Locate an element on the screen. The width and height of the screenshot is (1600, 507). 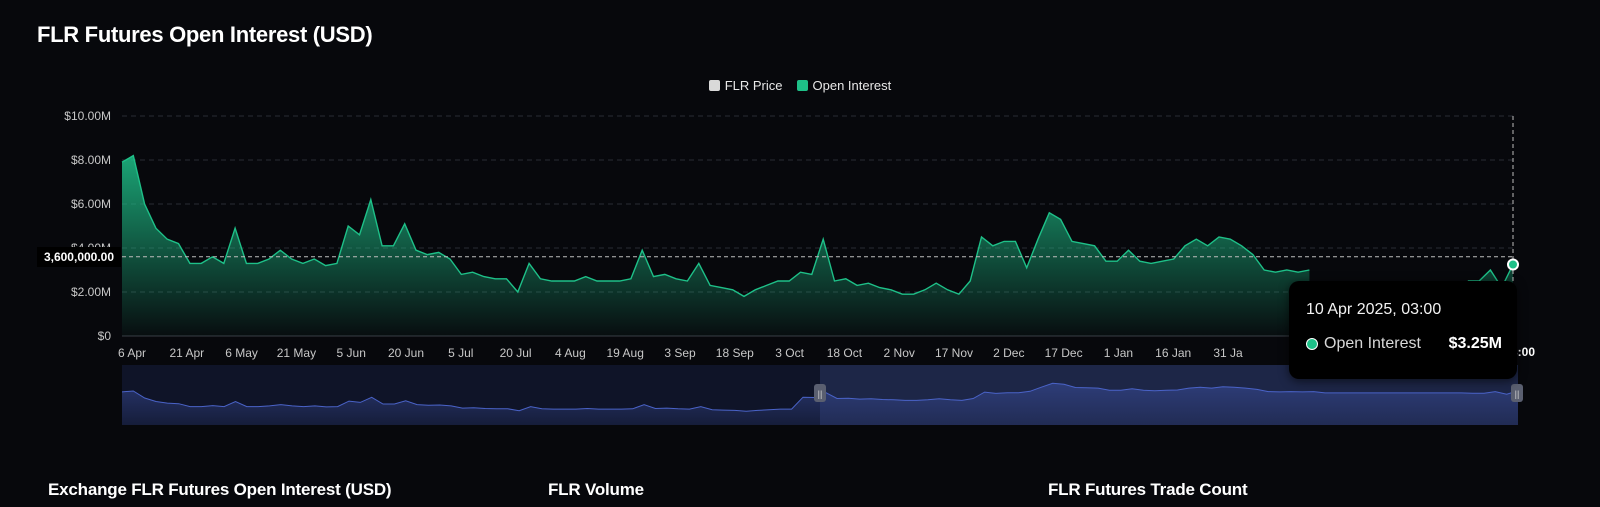
chart-title: FLR Futures Open Interest (USD) is located at coordinates (205, 34).